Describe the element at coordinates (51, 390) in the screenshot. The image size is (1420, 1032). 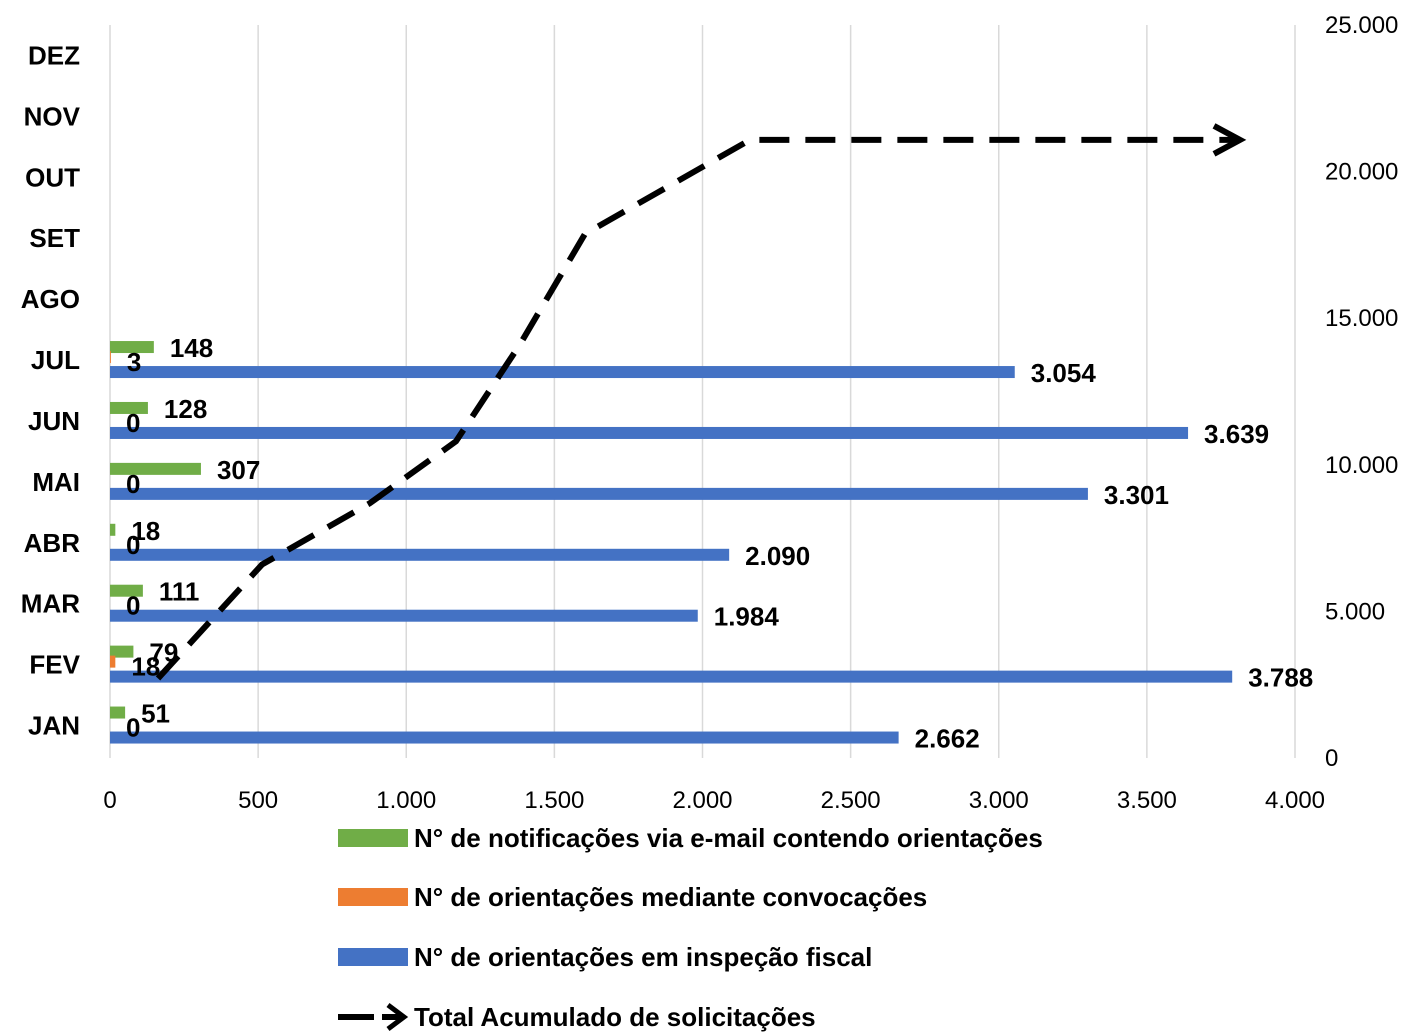
I see `category-axis-labels: JAN FEV MAR ABR MAI JUN JUL AGO SET OUT NOV DEZ` at that location.